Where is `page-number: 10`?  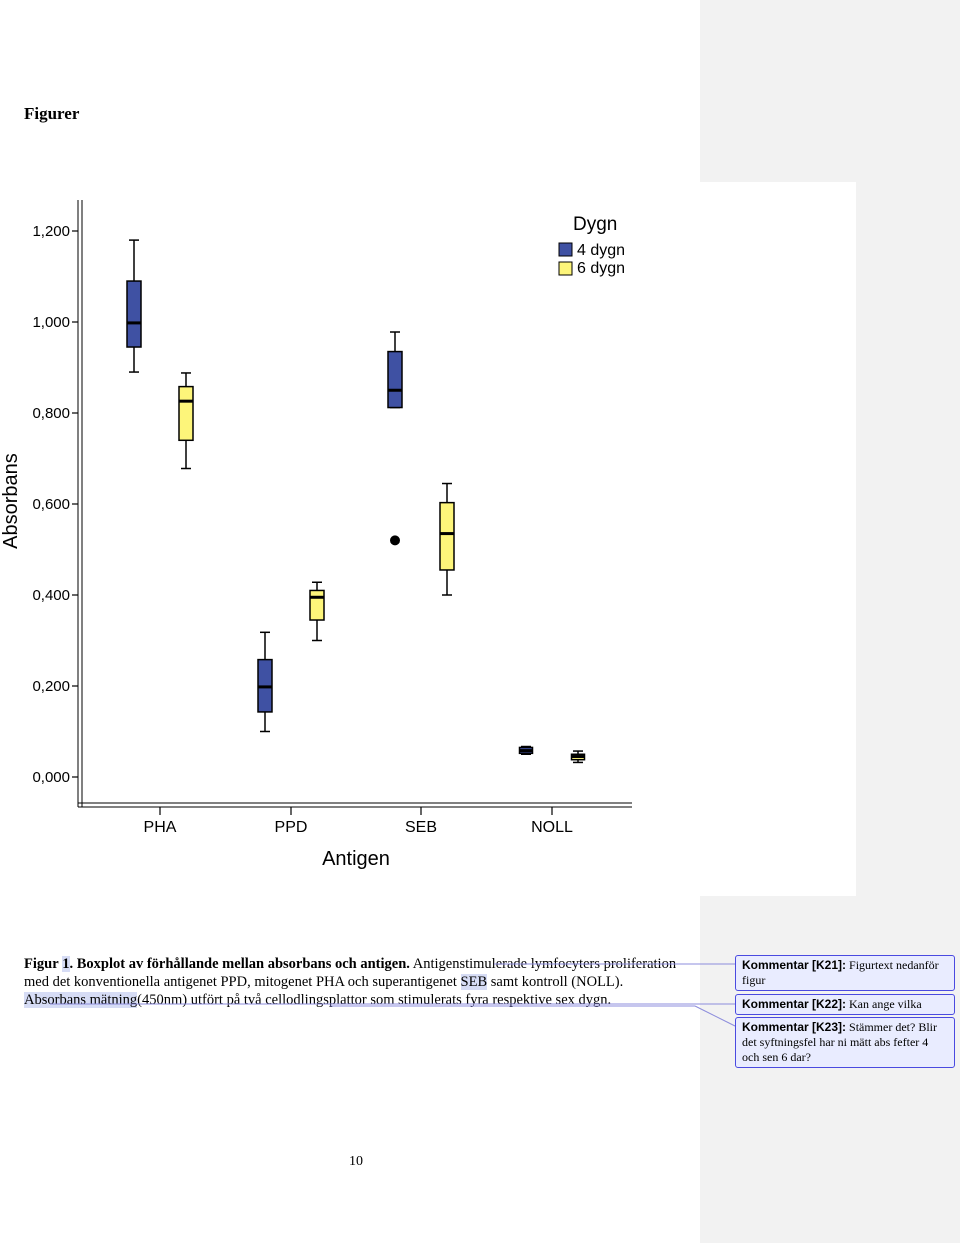 page-number: 10 is located at coordinates (356, 1161).